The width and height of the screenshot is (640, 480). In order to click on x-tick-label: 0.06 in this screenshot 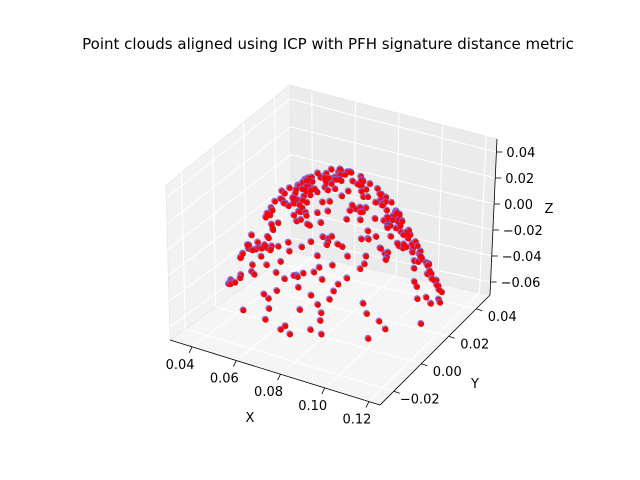, I will do `click(224, 379)`.